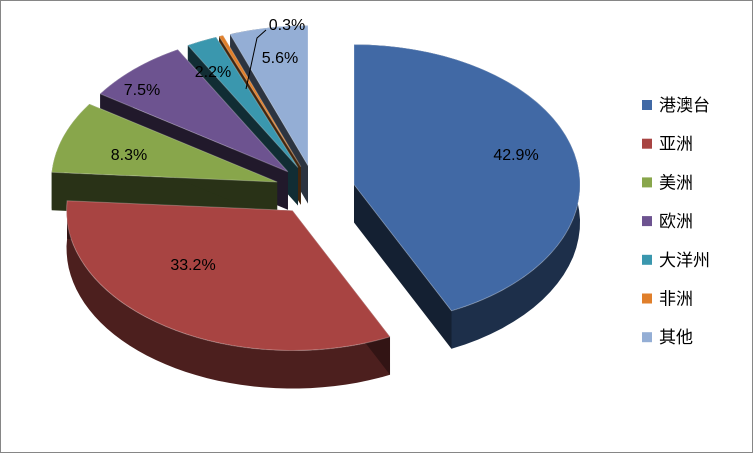 Image resolution: width=753 pixels, height=453 pixels. I want to click on leader-line, so click(256, 59).